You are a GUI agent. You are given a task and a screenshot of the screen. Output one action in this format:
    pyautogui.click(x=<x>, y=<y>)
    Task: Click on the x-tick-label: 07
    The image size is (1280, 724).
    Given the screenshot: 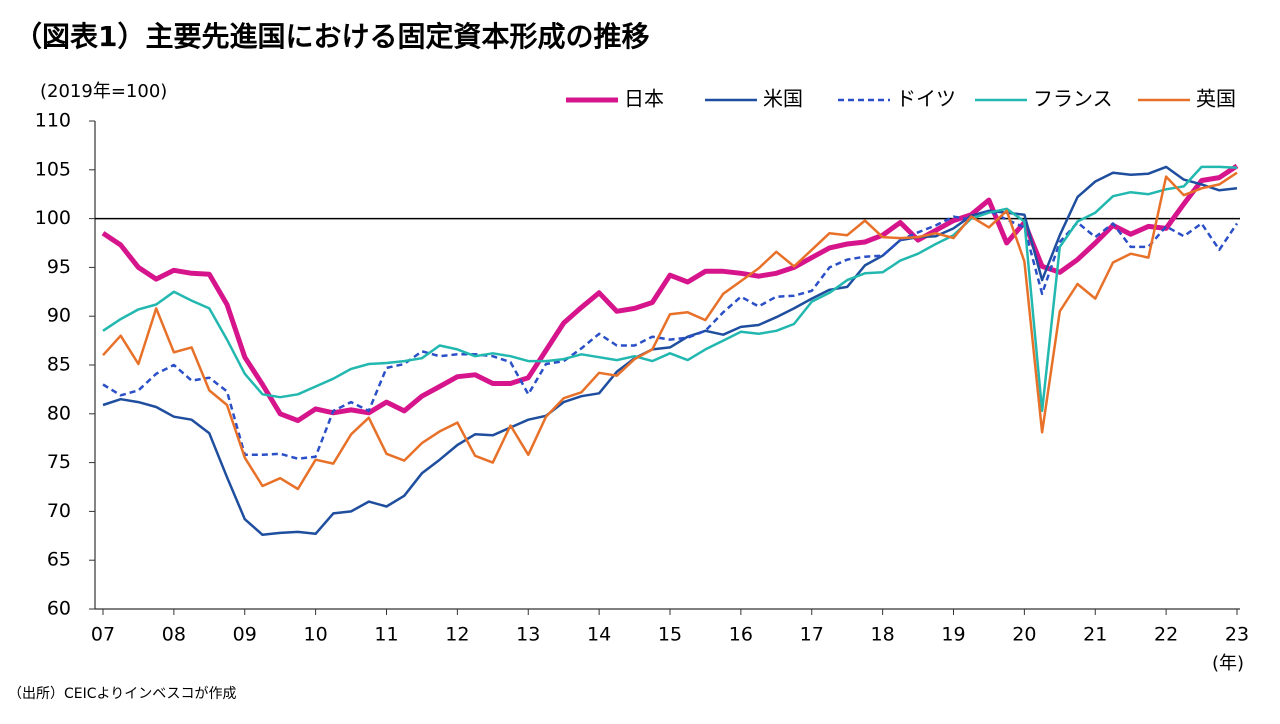 What is the action you would take?
    pyautogui.click(x=103, y=635)
    